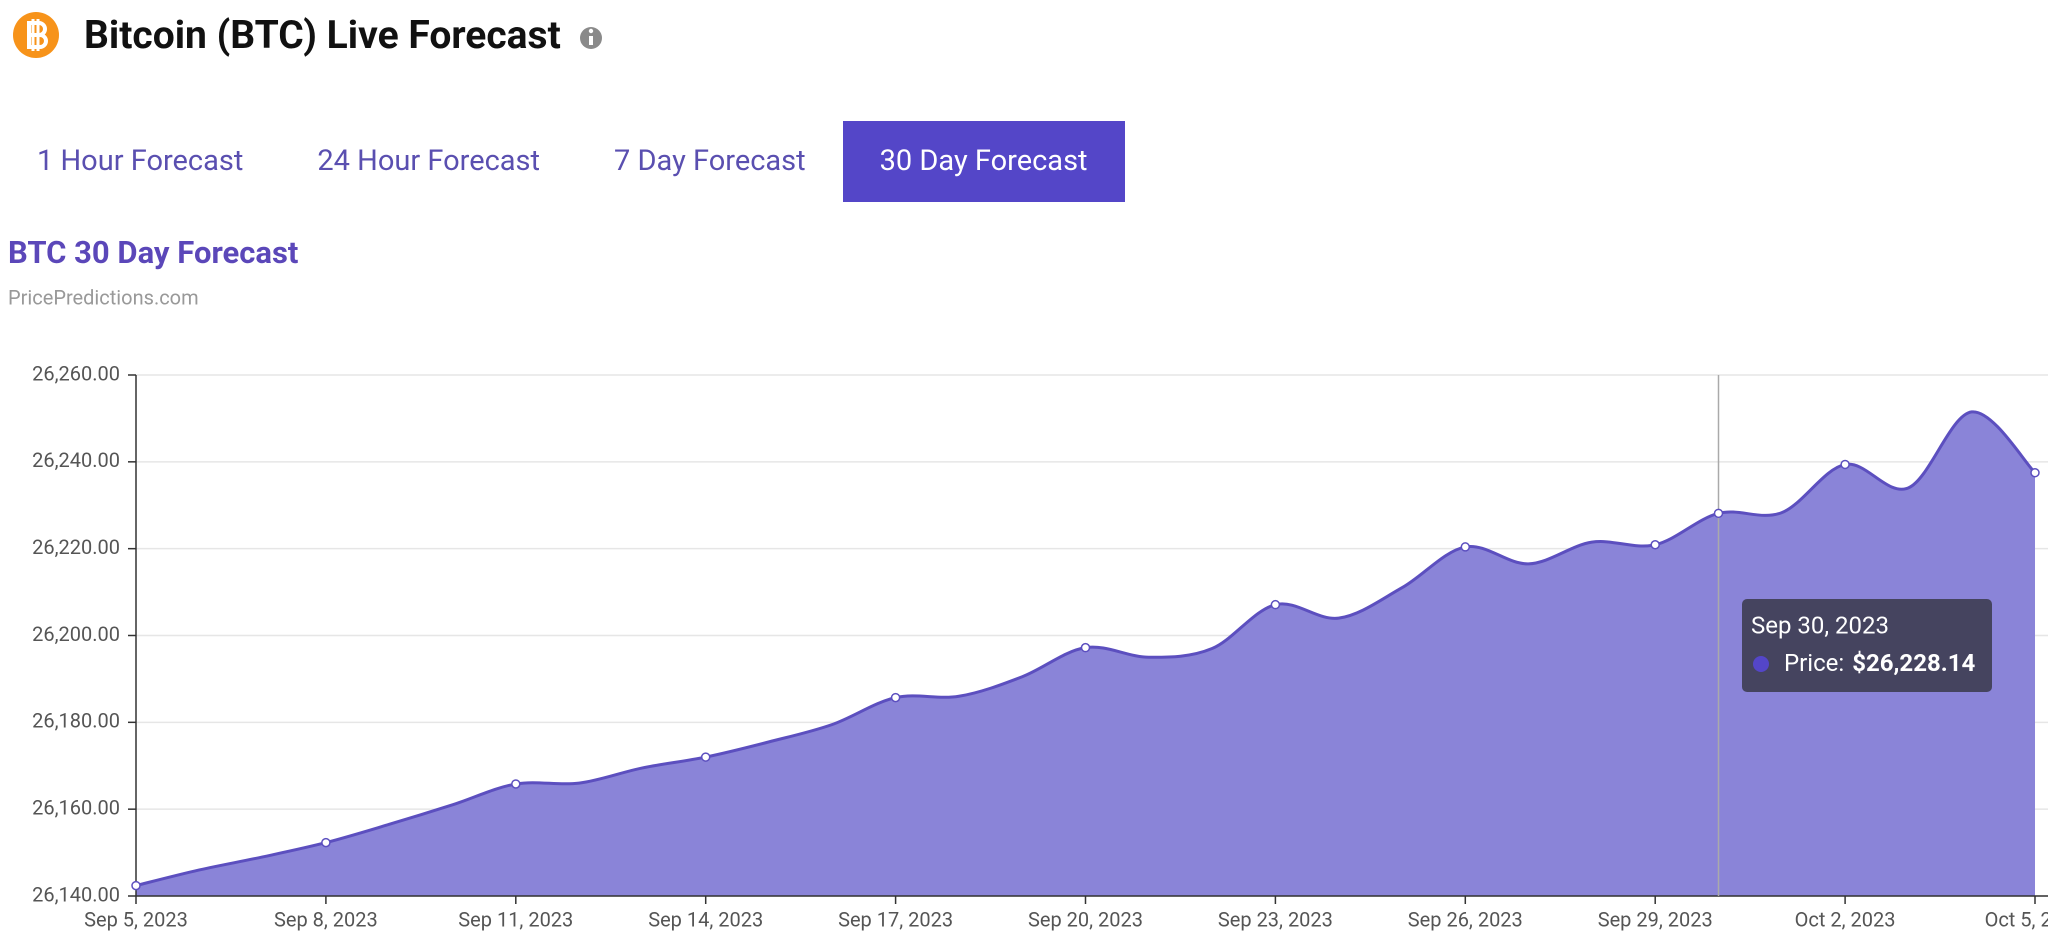 The height and width of the screenshot is (944, 2048). What do you see at coordinates (76, 634) in the screenshot?
I see `y-tick-label: 26,200.00` at bounding box center [76, 634].